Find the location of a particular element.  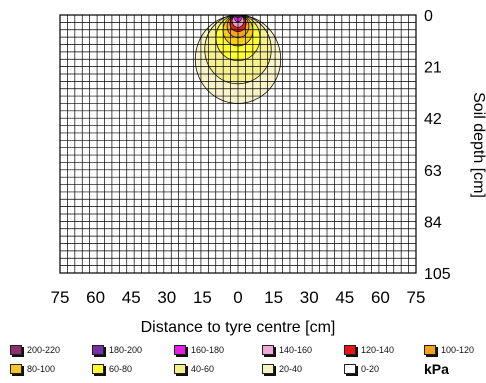

y-tick-label: 21 is located at coordinates (433, 68).